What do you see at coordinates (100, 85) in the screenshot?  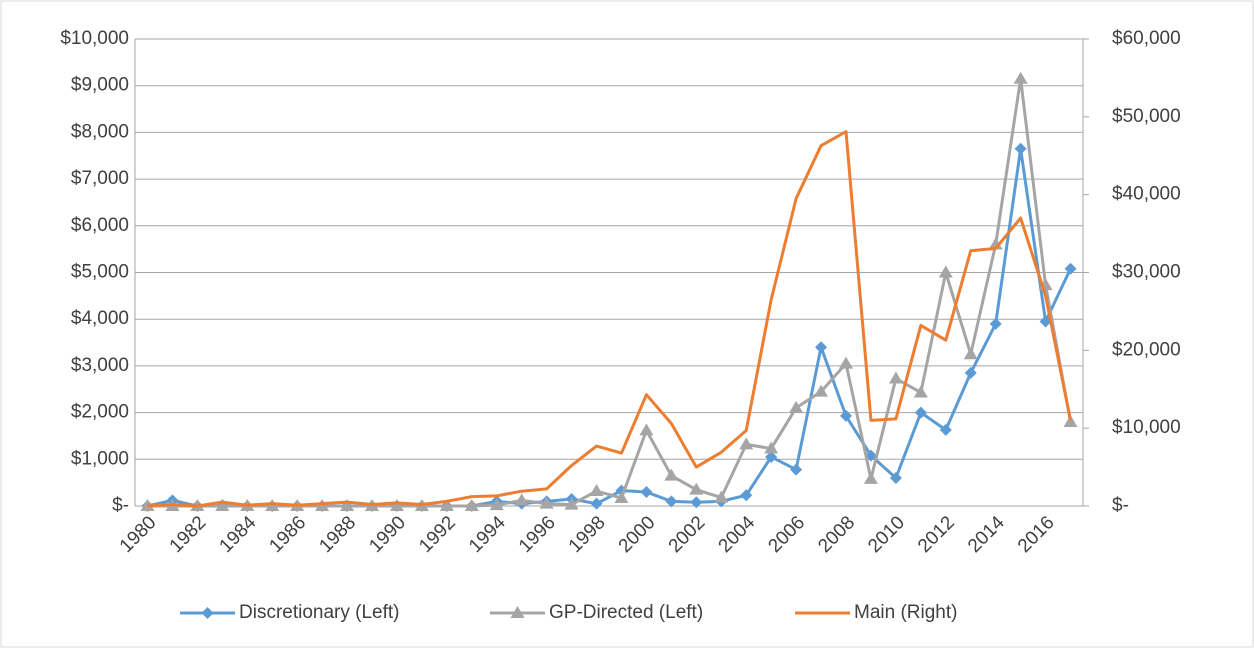 I see `y-tick-label: $9,000` at bounding box center [100, 85].